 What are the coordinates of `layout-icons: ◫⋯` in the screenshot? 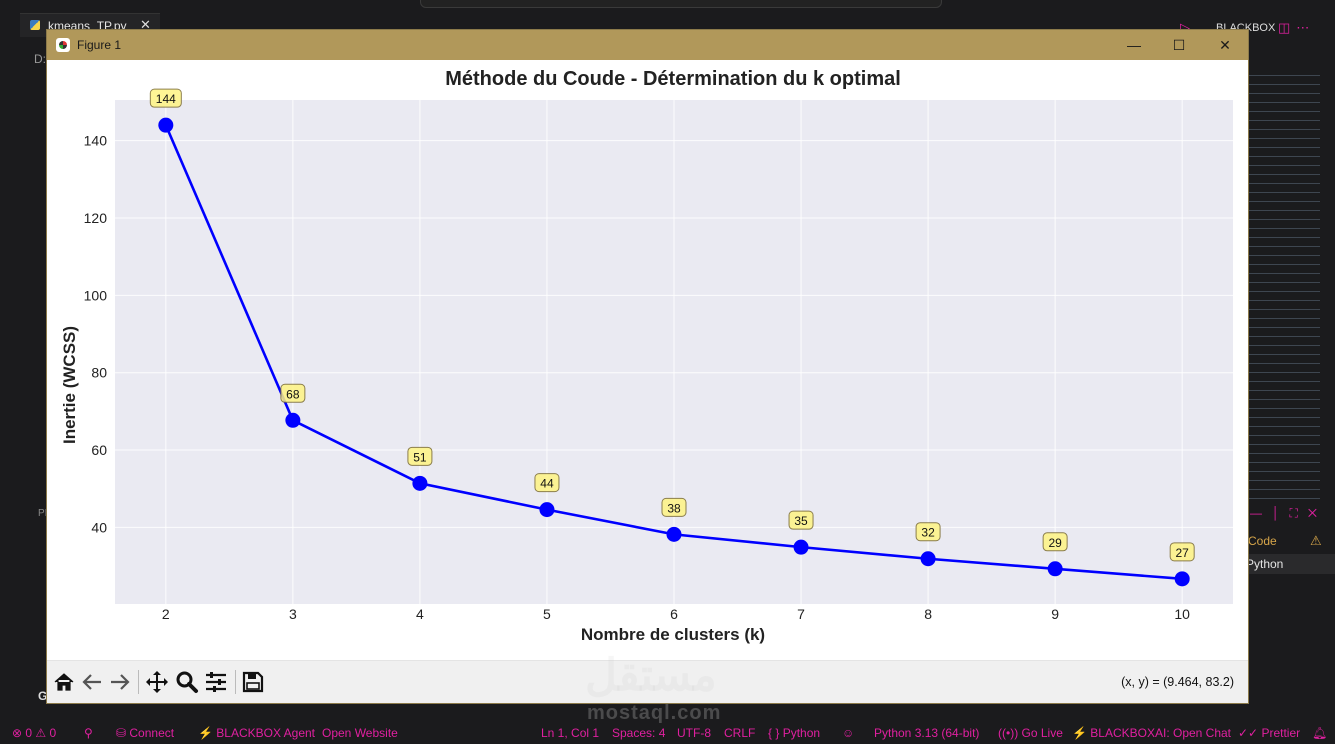 It's located at (1297, 27).